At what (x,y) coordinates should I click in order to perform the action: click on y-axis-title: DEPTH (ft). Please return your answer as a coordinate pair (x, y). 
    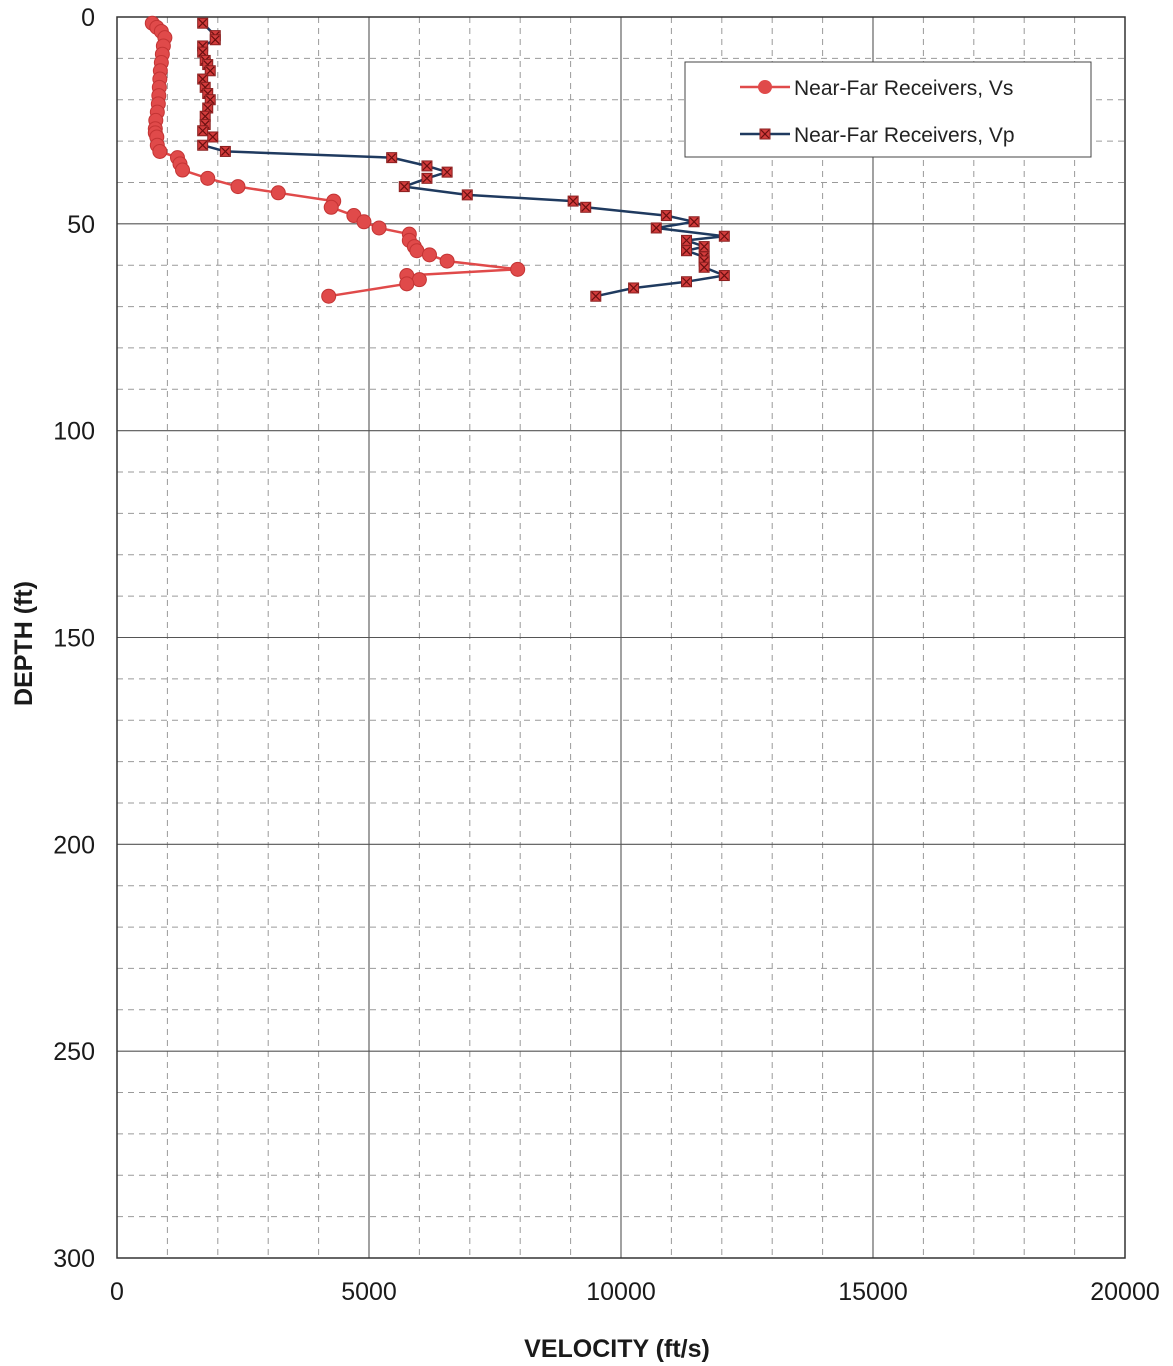
    Looking at the image, I should click on (24, 643).